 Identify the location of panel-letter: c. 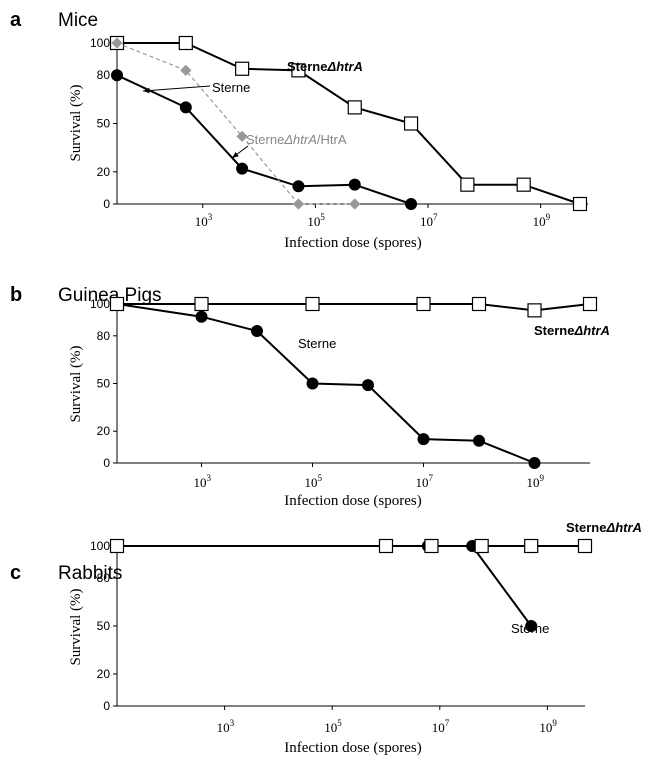
(15, 573).